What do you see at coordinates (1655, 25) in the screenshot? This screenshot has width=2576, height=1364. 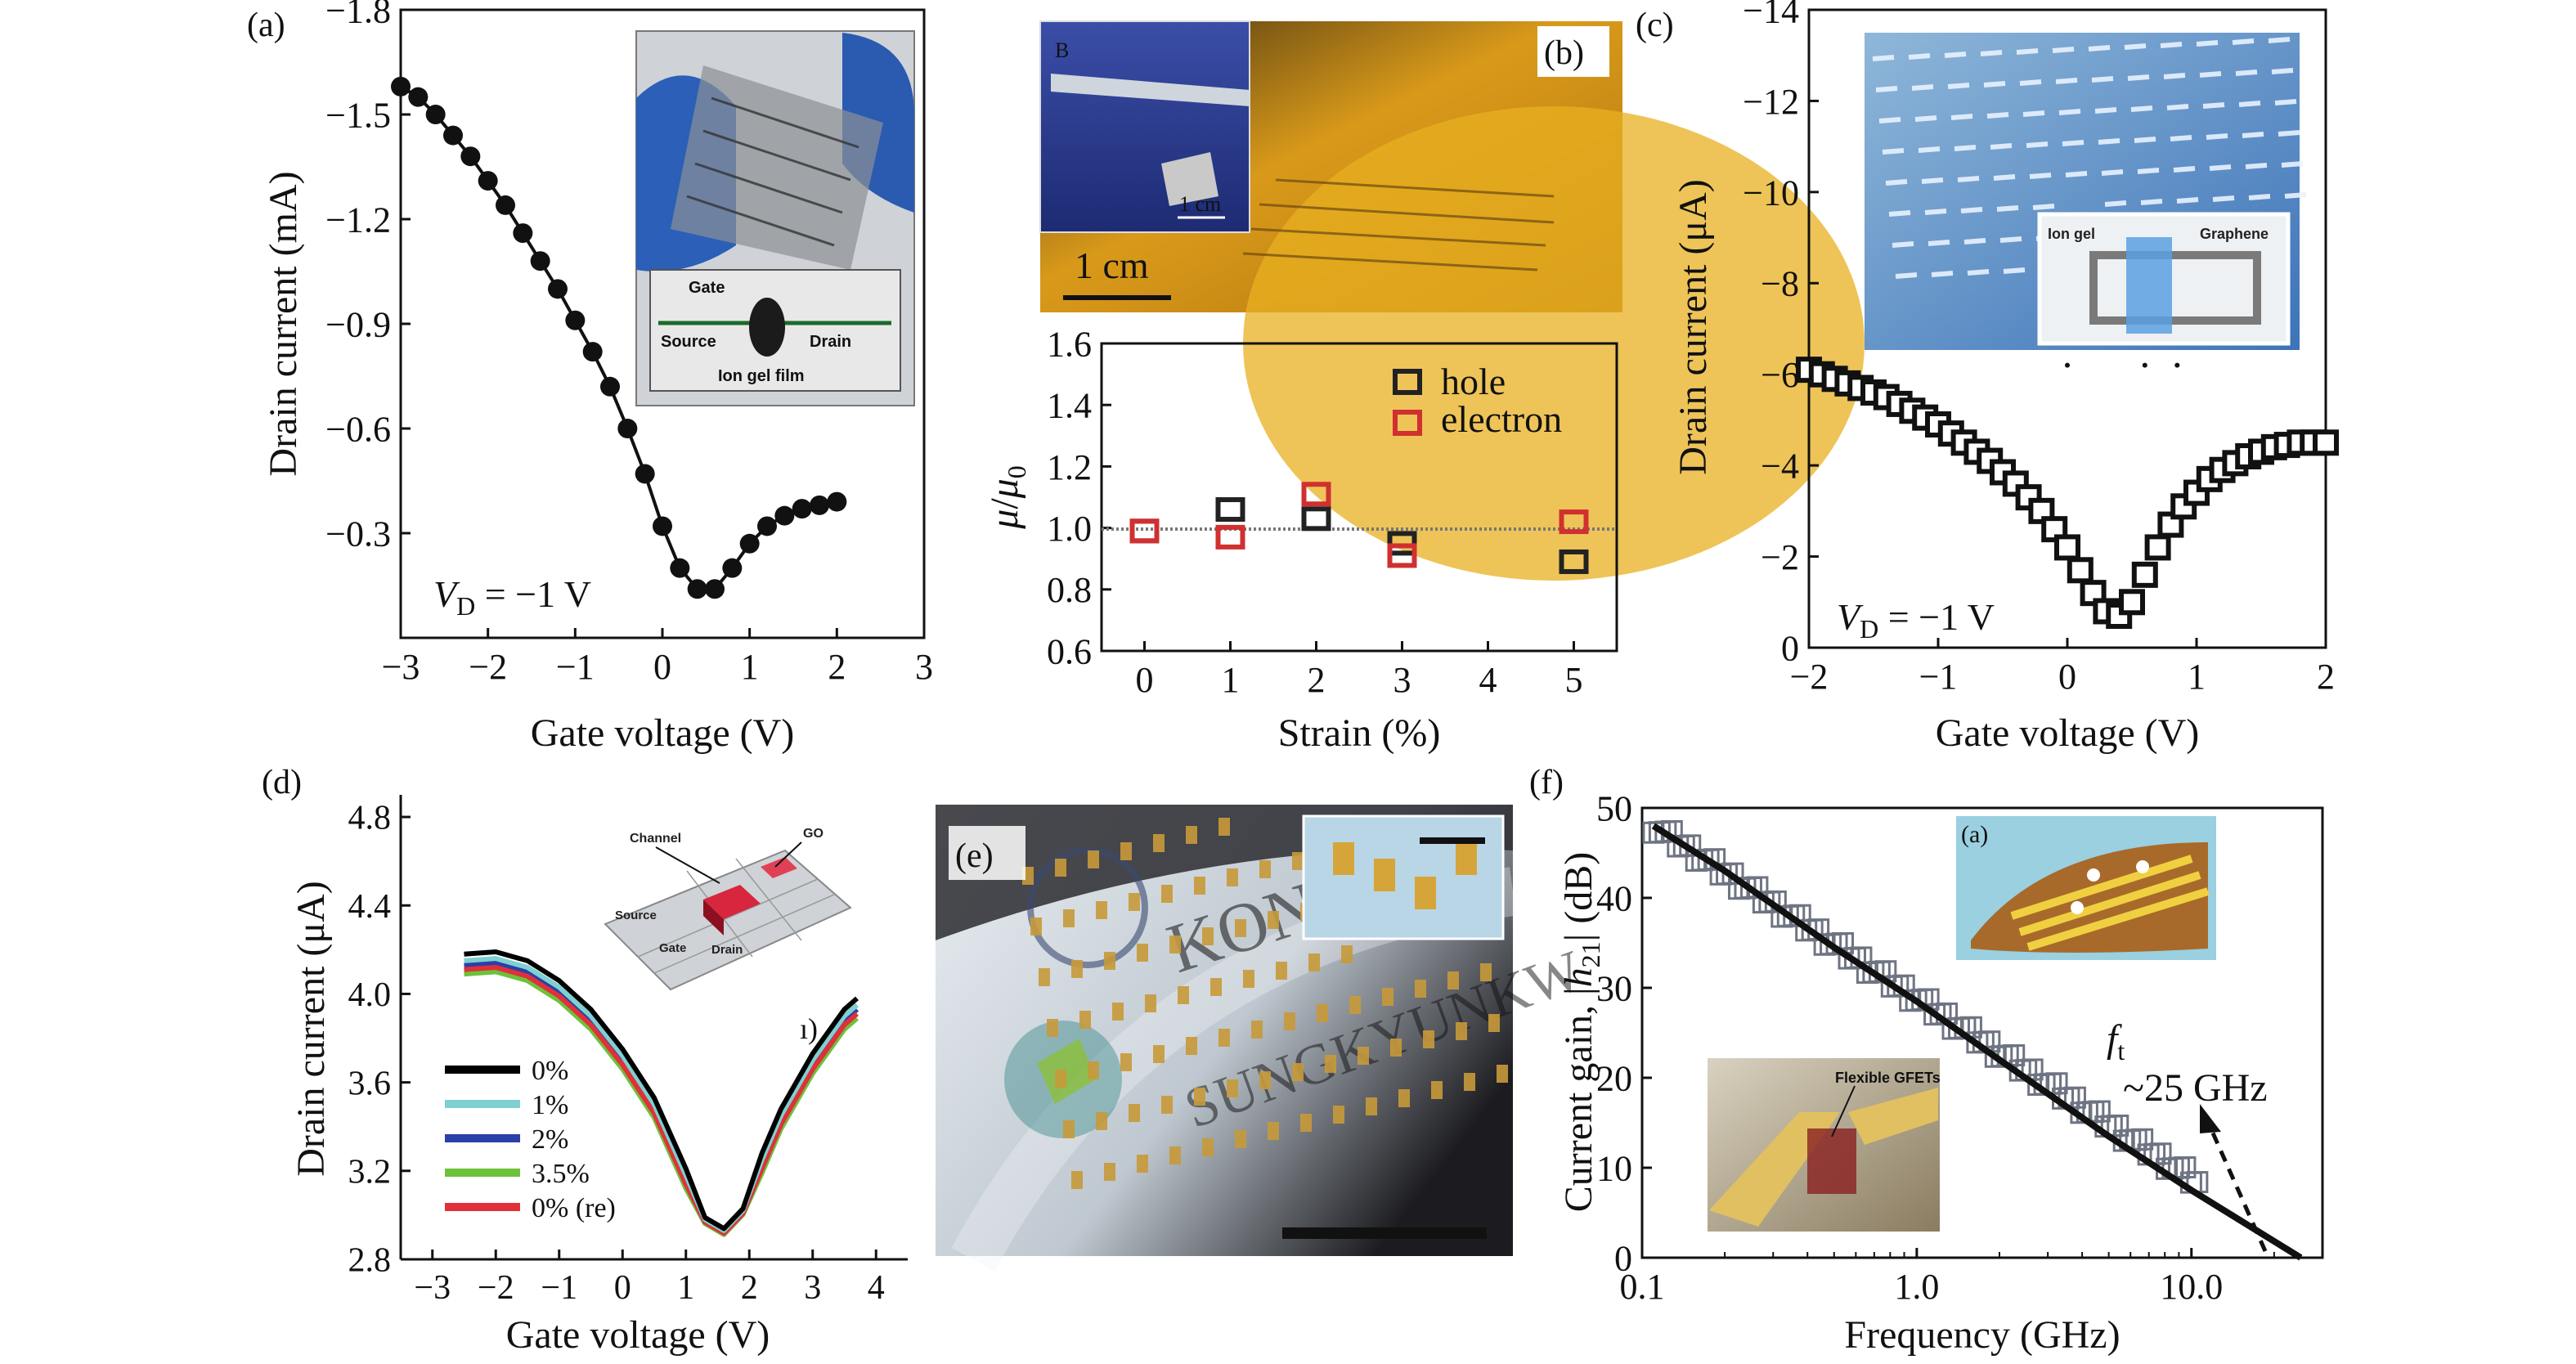 I see `panel-c-label: (c)` at bounding box center [1655, 25].